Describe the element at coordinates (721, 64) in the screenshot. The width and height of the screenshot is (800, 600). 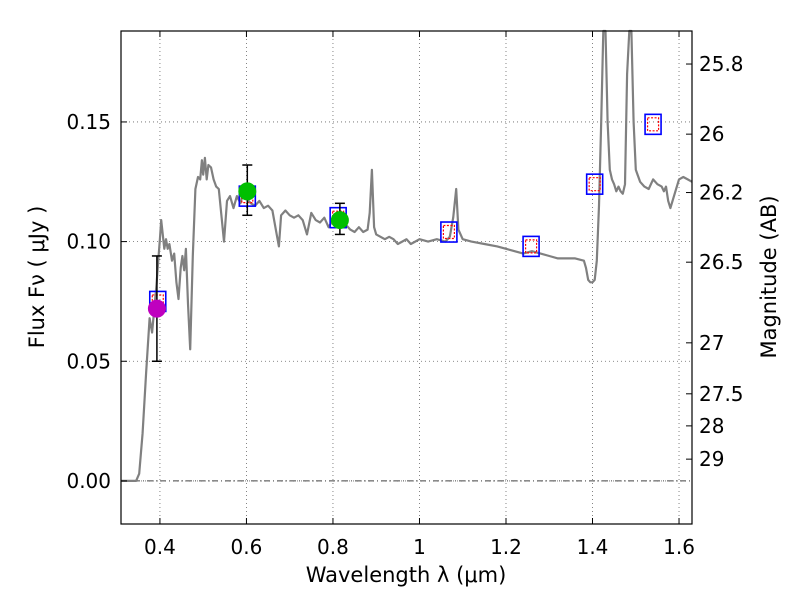
I see `magnitude-tick-label: 25.8` at that location.